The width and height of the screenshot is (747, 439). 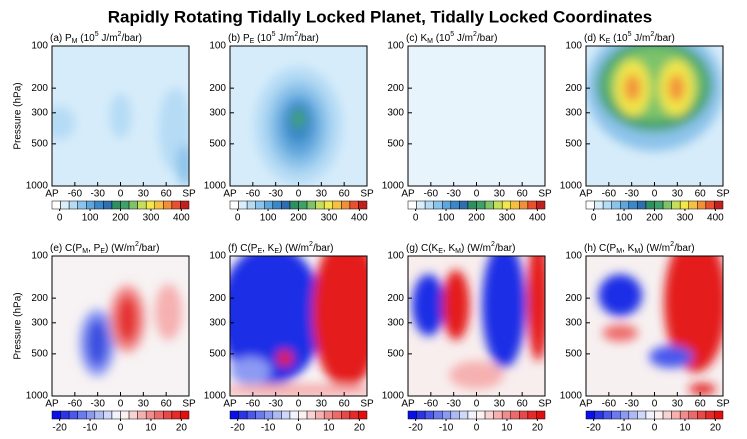 What do you see at coordinates (120, 248) in the screenshot?
I see `title-part: ) (W/m` at bounding box center [120, 248].